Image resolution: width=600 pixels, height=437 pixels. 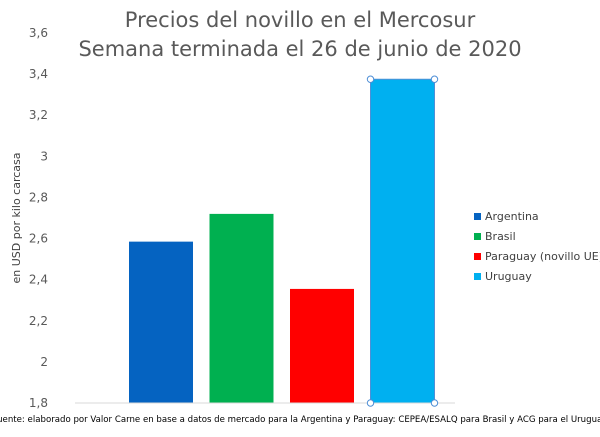 I want to click on y-tick-label: 1,8, so click(x=38, y=403).